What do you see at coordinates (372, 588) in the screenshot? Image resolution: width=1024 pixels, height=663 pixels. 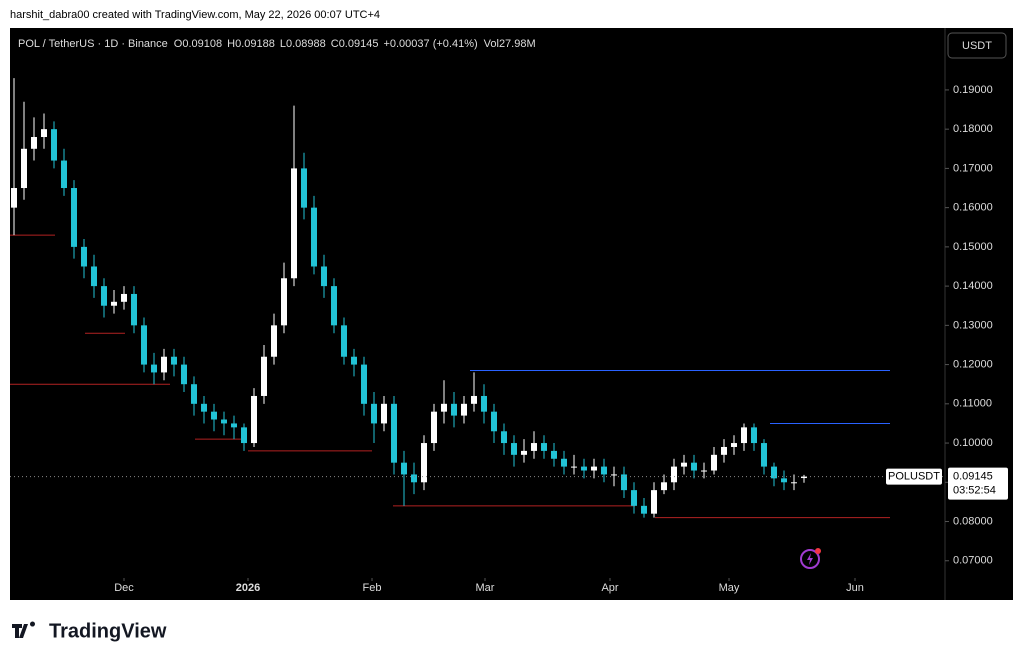 I see `x-tick-label: Feb` at bounding box center [372, 588].